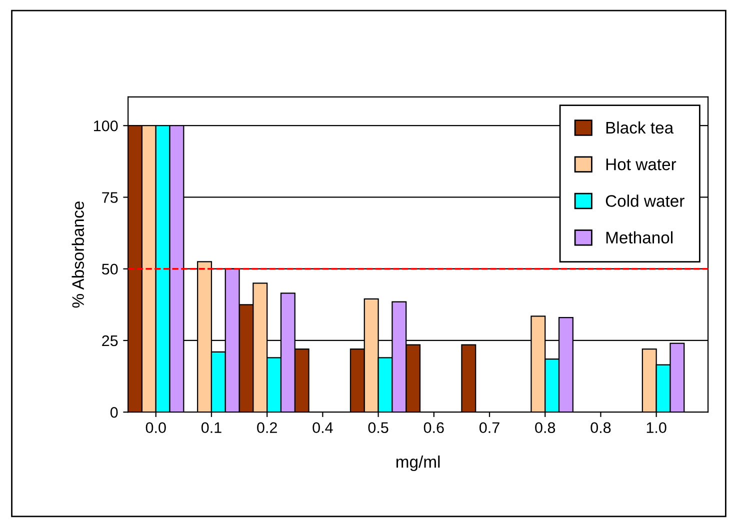  I want to click on y-axis-title: % Absorbance, so click(78, 255).